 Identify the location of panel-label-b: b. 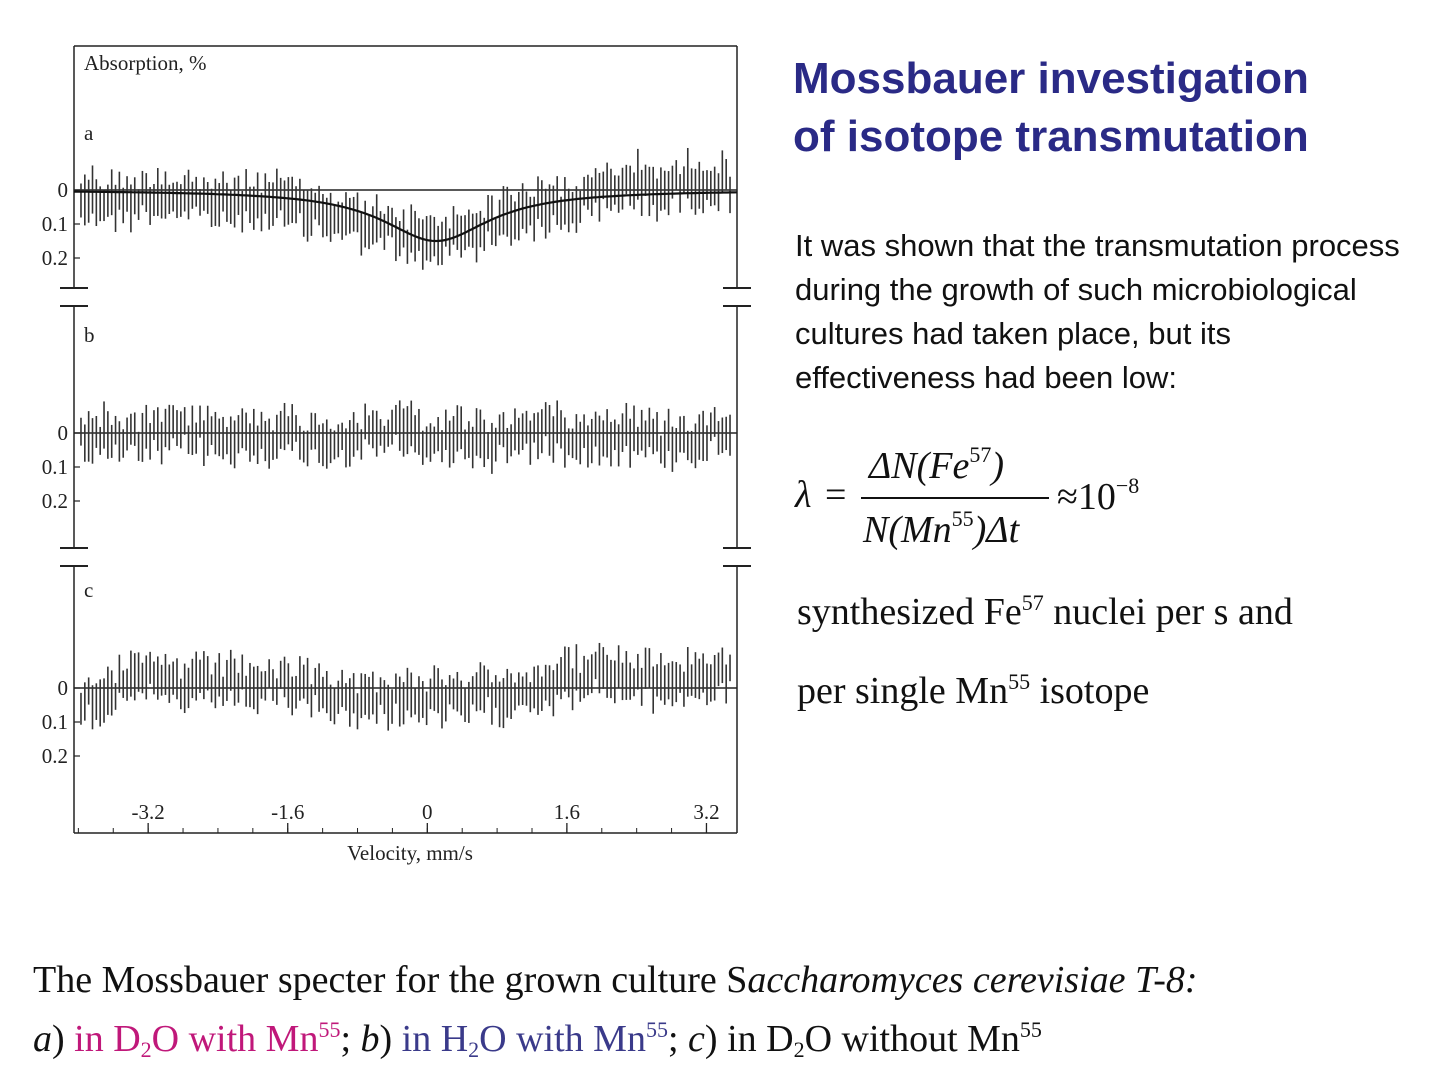
(89, 335).